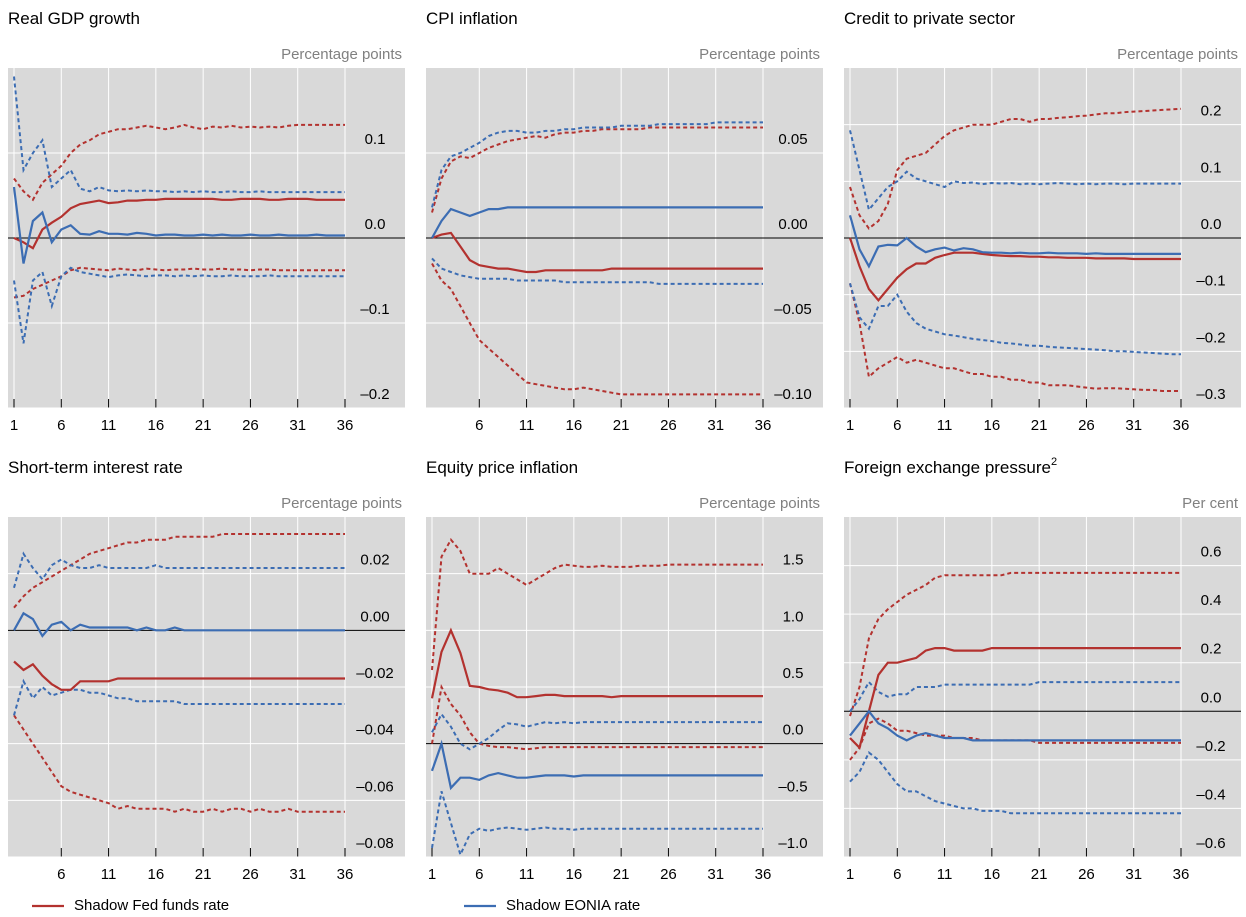 The height and width of the screenshot is (917, 1246). I want to click on y-tick-label: –0.06, so click(375, 786).